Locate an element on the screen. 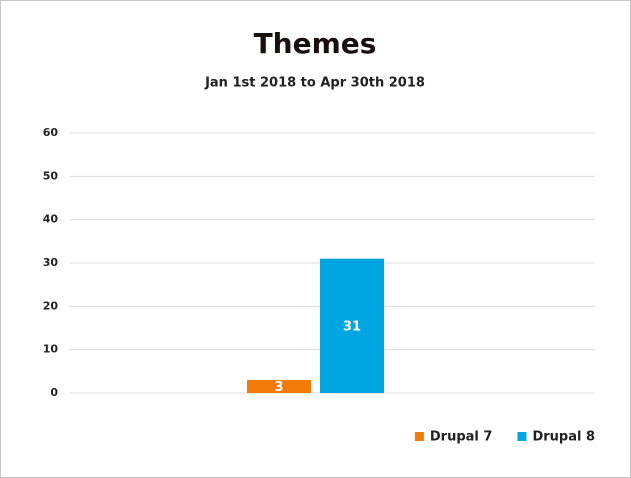 Image resolution: width=631 pixels, height=478 pixels. y-tick-label: 50 is located at coordinates (51, 175).